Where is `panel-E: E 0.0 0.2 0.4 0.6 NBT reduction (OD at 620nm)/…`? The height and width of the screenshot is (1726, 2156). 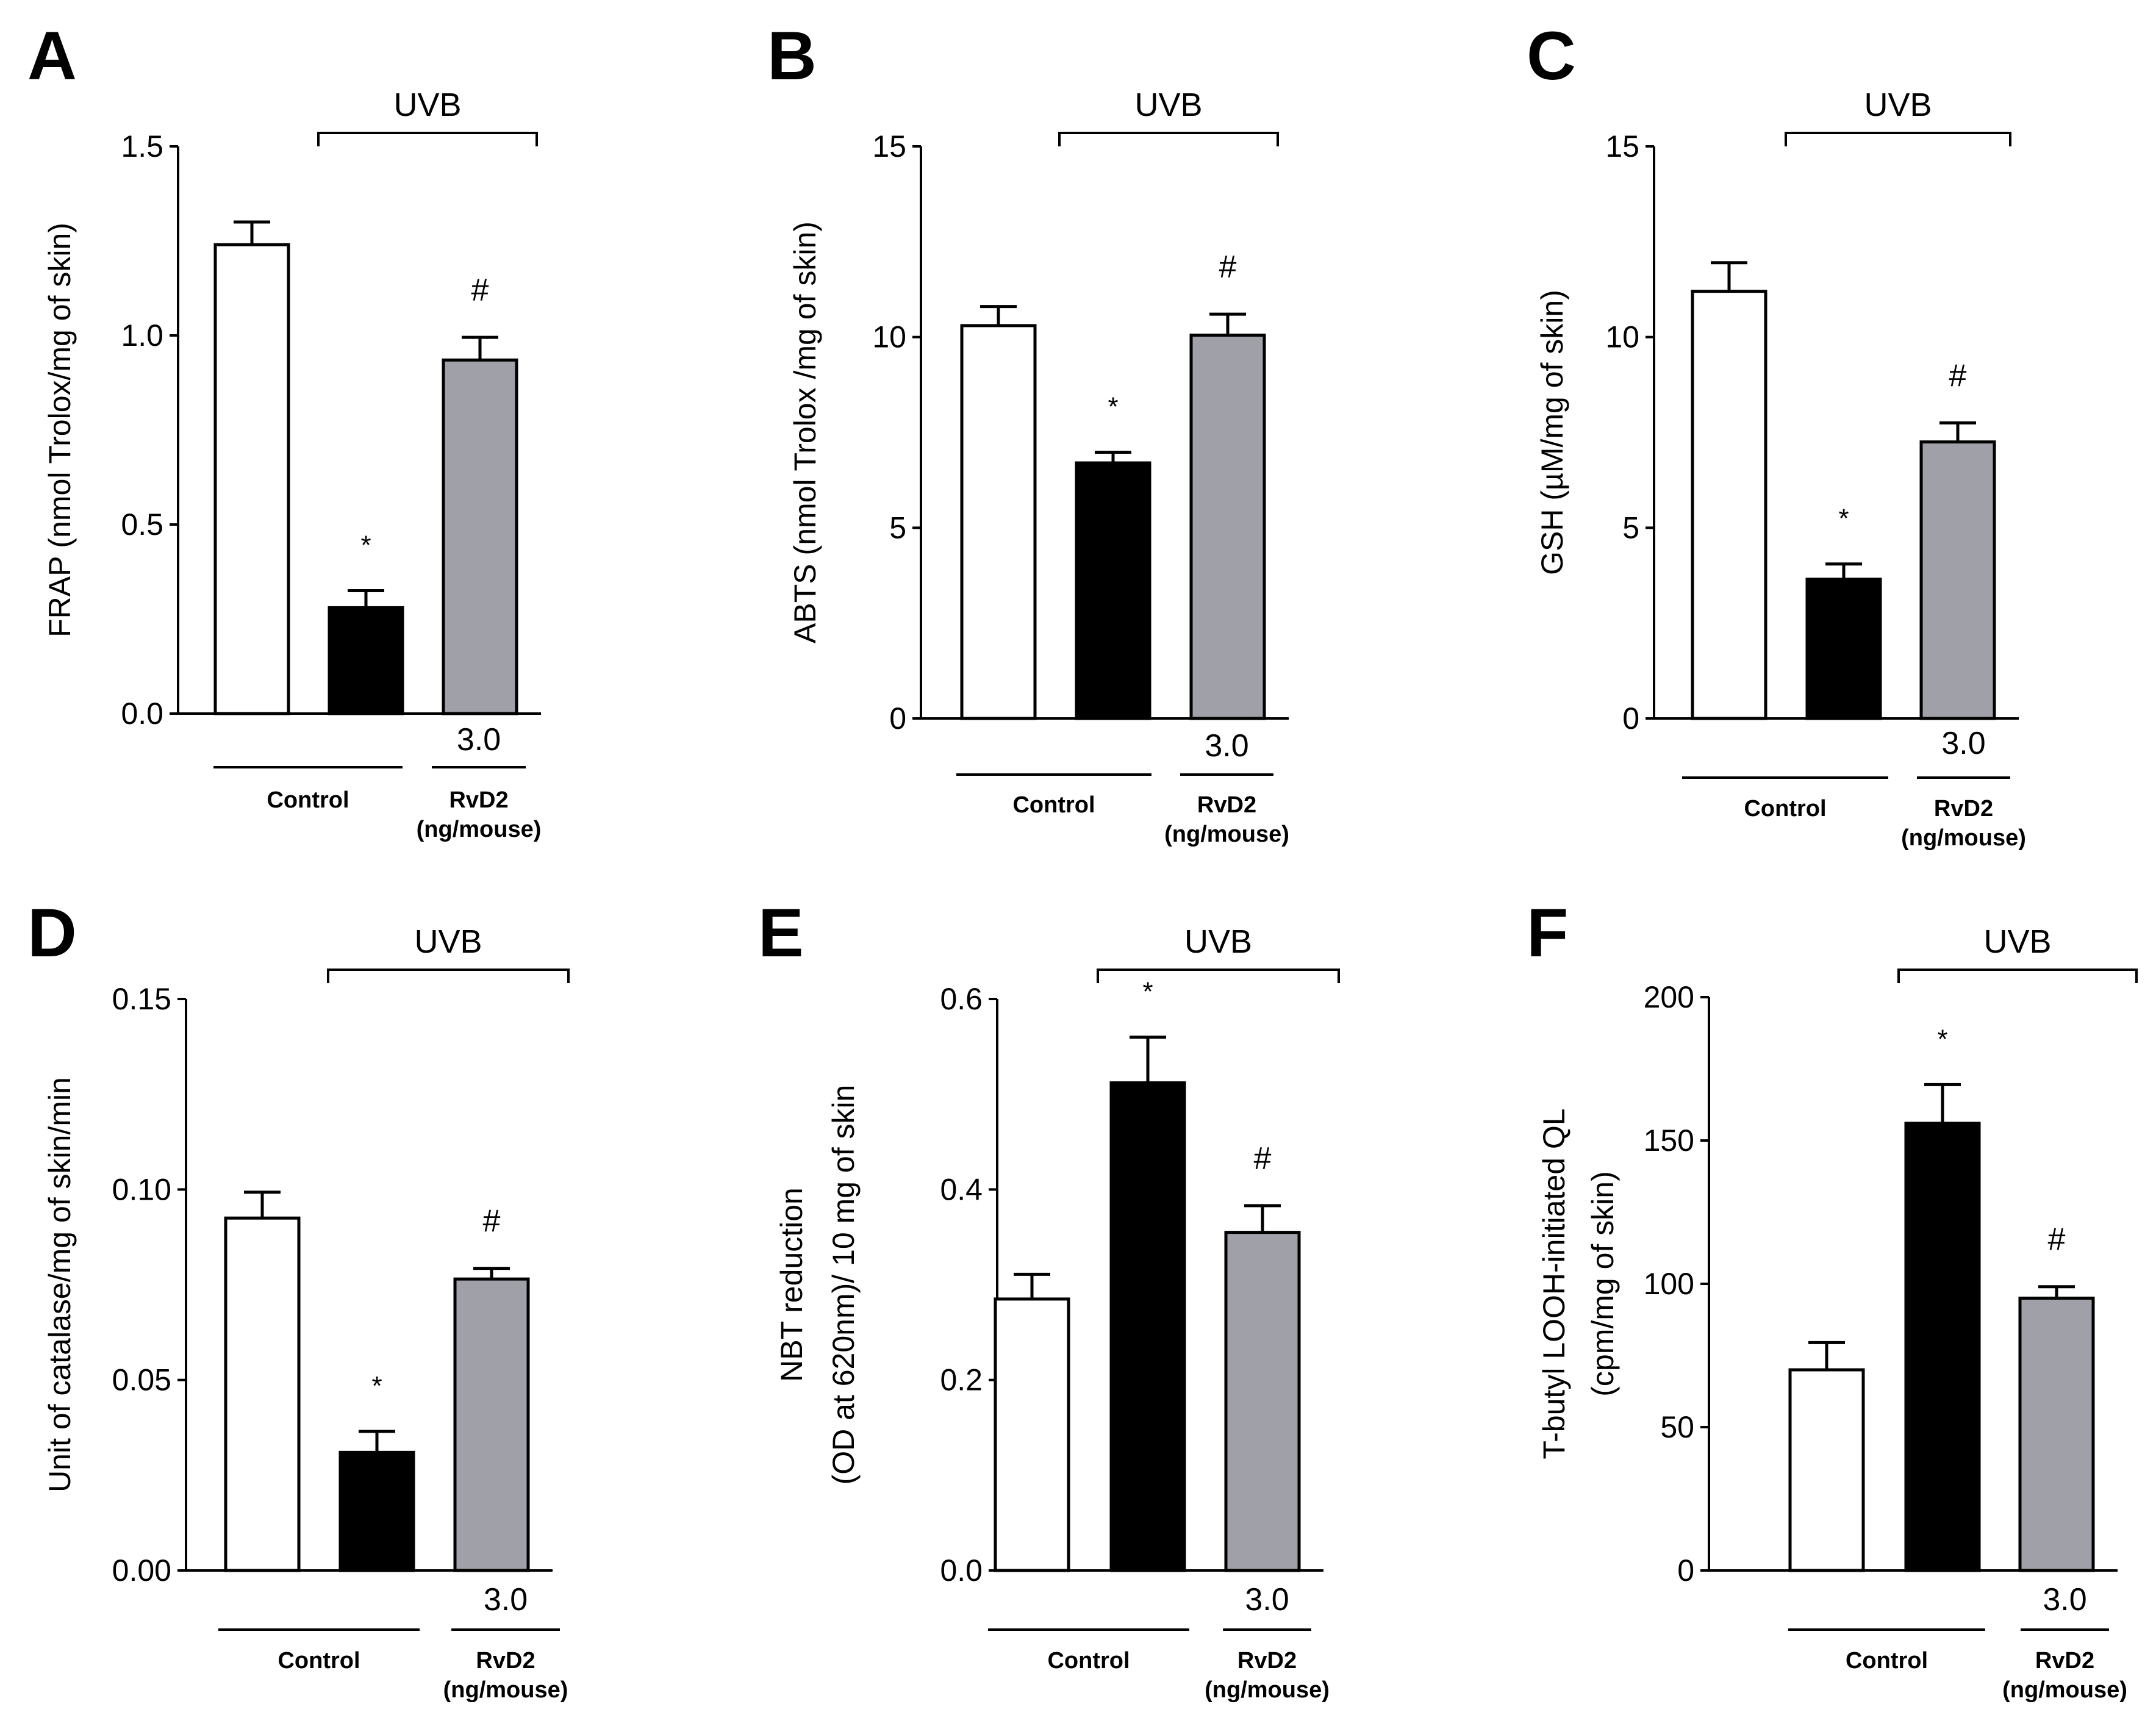 panel-E: E 0.0 0.2 0.4 0.6 NBT reduction (OD at 620nm)/… is located at coordinates (1049, 1299).